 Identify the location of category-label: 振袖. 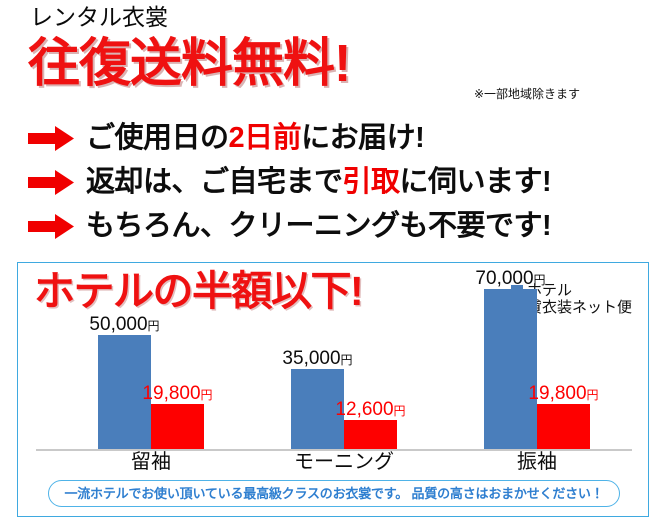
(537, 462).